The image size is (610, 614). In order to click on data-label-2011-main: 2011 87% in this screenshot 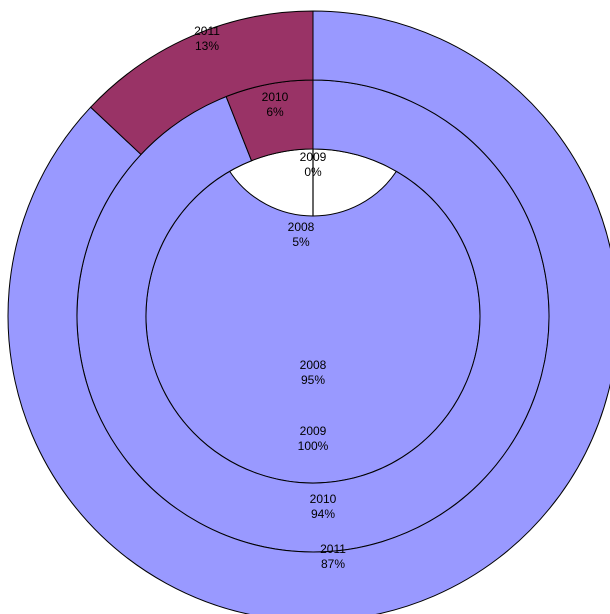, I will do `click(333, 556)`.